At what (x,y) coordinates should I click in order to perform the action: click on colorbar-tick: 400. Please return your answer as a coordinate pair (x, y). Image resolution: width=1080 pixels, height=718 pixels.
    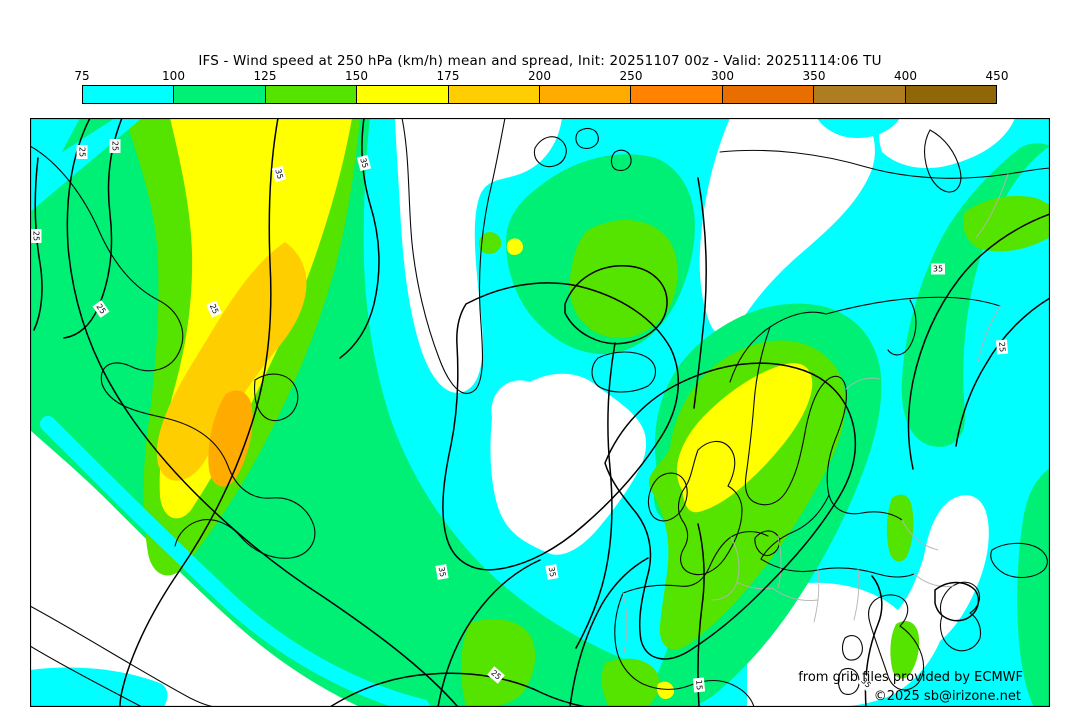
    Looking at the image, I should click on (905, 76).